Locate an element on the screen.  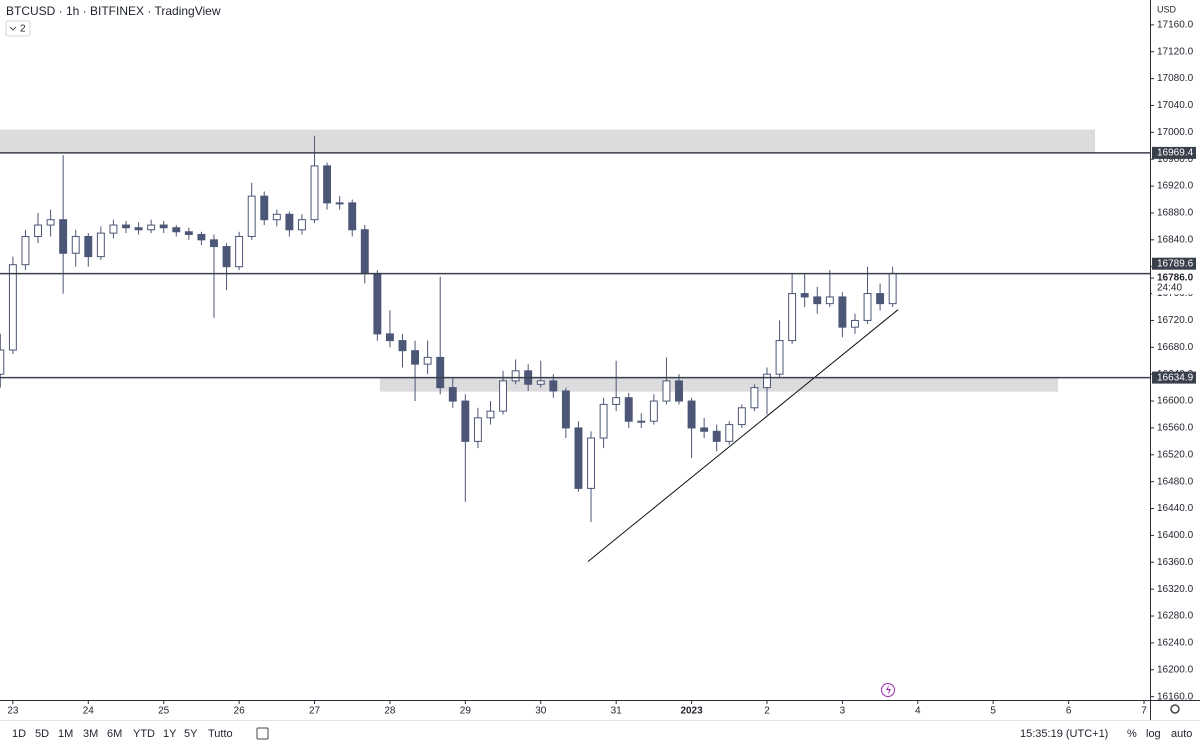
last-price-box is located at coordinates (1174, 283).